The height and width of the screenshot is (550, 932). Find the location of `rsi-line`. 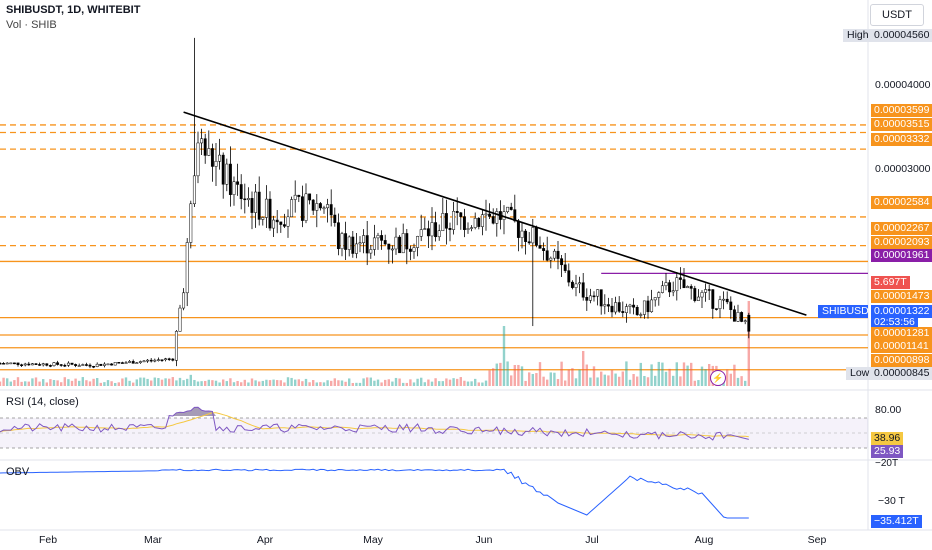

rsi-line is located at coordinates (374, 423).